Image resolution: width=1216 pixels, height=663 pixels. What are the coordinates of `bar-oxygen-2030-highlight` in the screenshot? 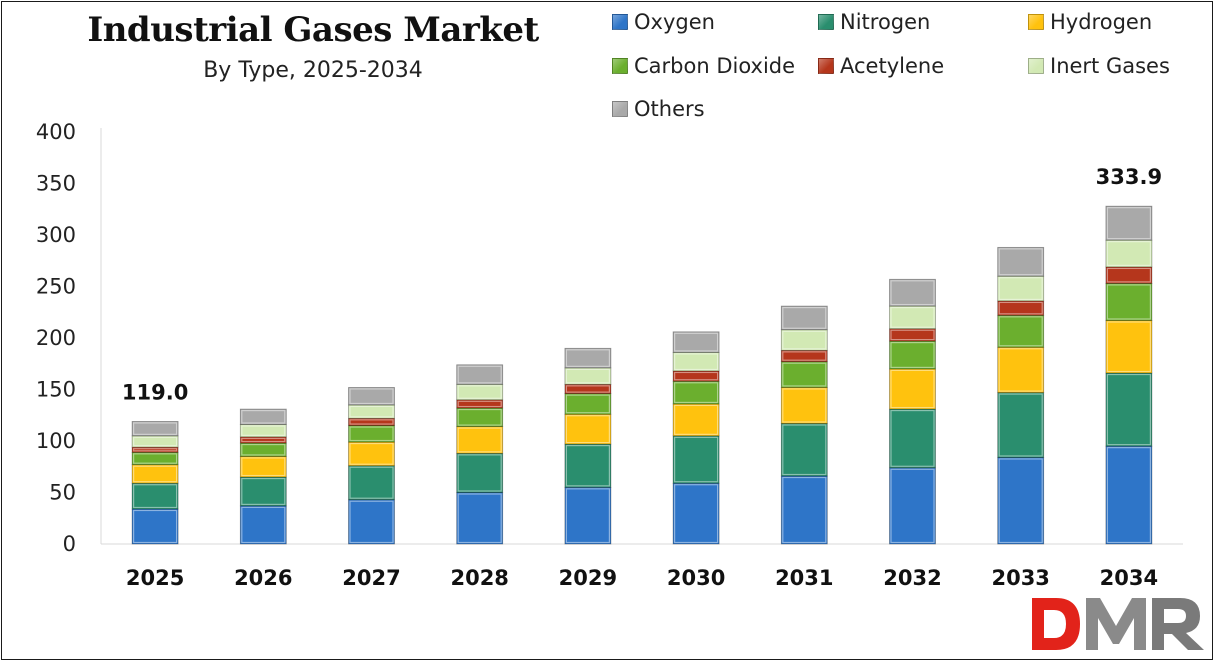 It's located at (696, 514).